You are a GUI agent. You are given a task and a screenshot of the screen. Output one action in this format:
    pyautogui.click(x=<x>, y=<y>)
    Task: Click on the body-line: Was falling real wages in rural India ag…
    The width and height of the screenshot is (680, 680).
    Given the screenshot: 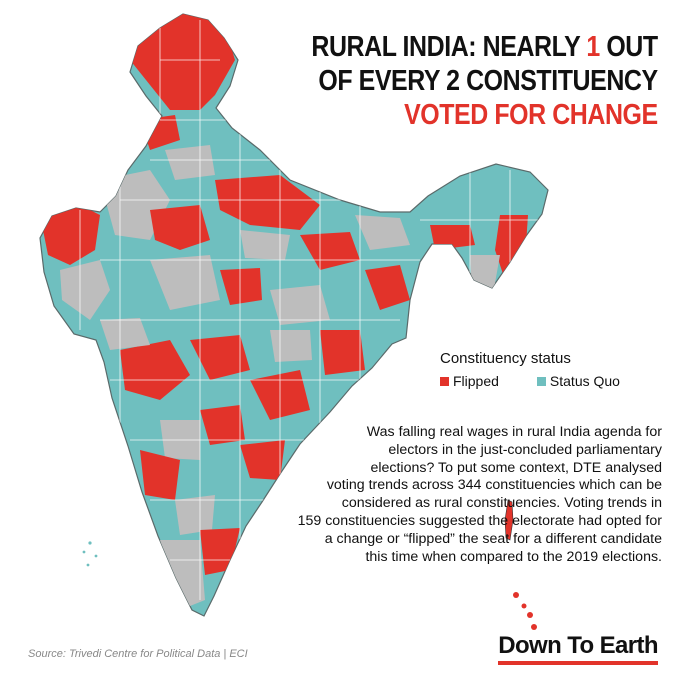 What is the action you would take?
    pyautogui.click(x=514, y=432)
    